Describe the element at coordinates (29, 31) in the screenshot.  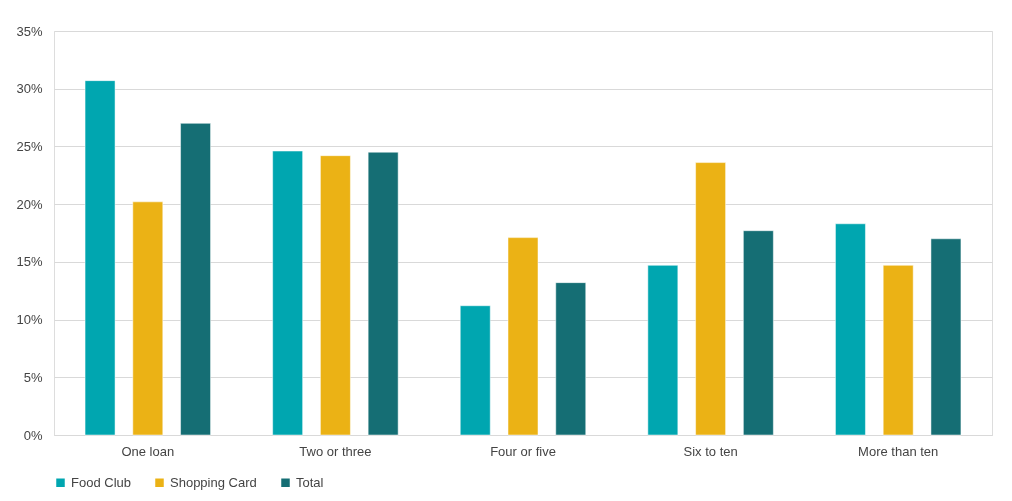
I see `y-tick-label: 35%` at that location.